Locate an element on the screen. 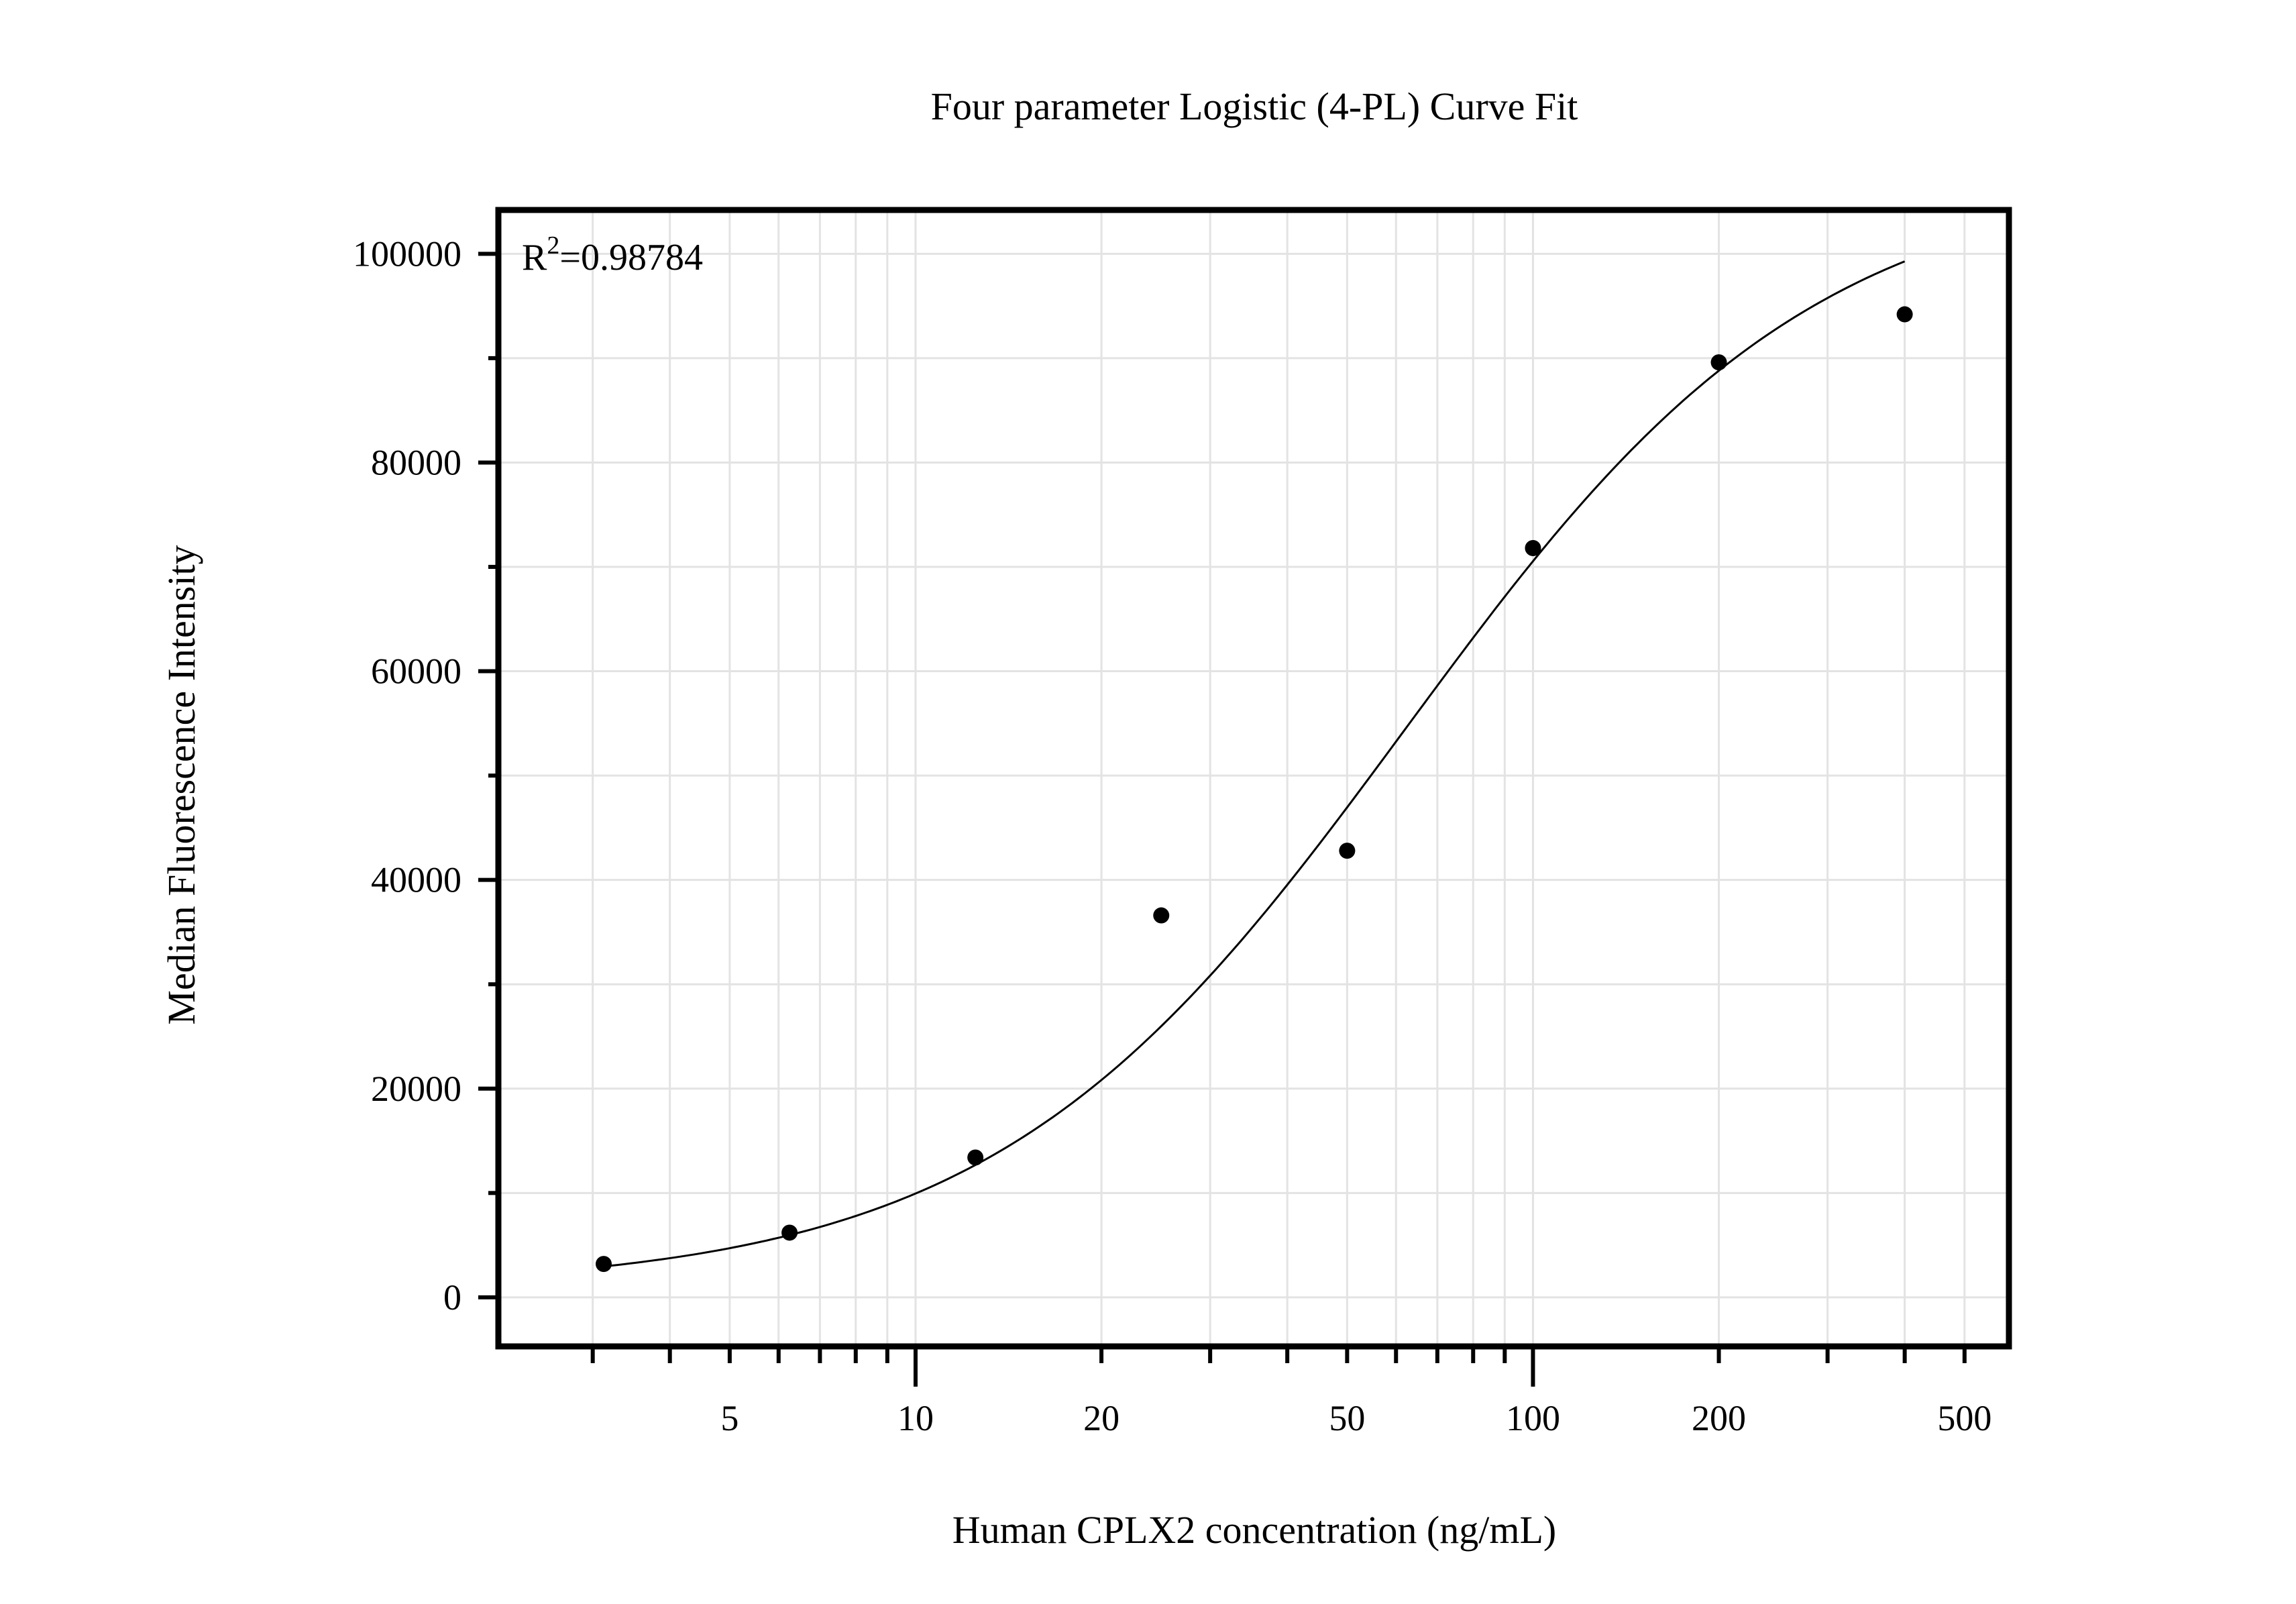 This screenshot has width=2296, height=1604. x-tick-label: 500 is located at coordinates (1964, 1418).